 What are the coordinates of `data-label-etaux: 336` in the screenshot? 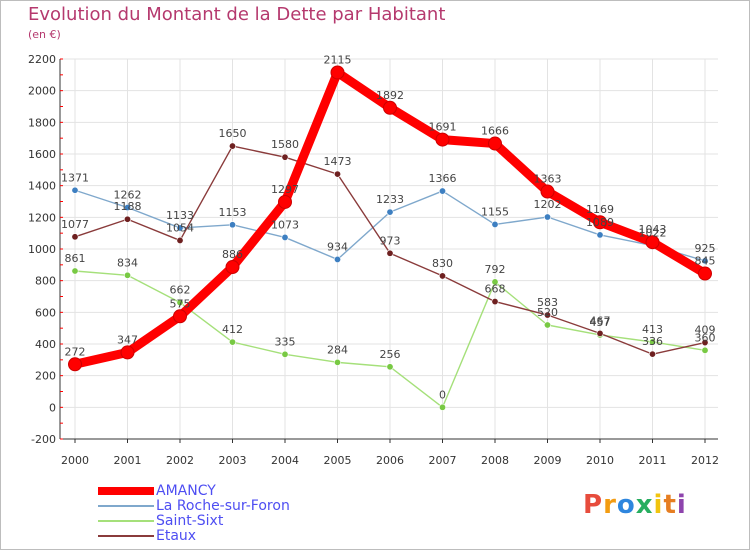 It's located at (652, 341).